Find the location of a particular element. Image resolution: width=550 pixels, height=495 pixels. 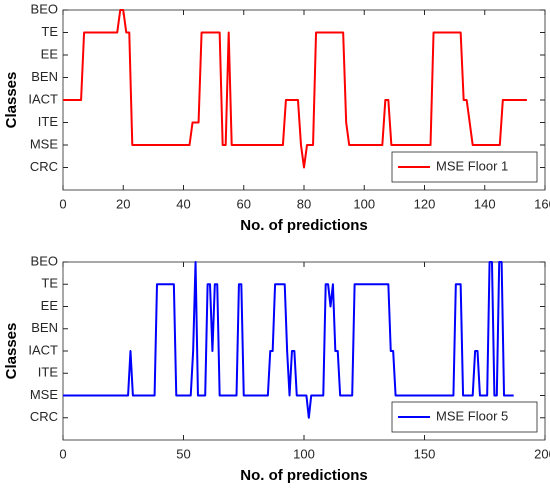

legend-box is located at coordinates (464, 167).